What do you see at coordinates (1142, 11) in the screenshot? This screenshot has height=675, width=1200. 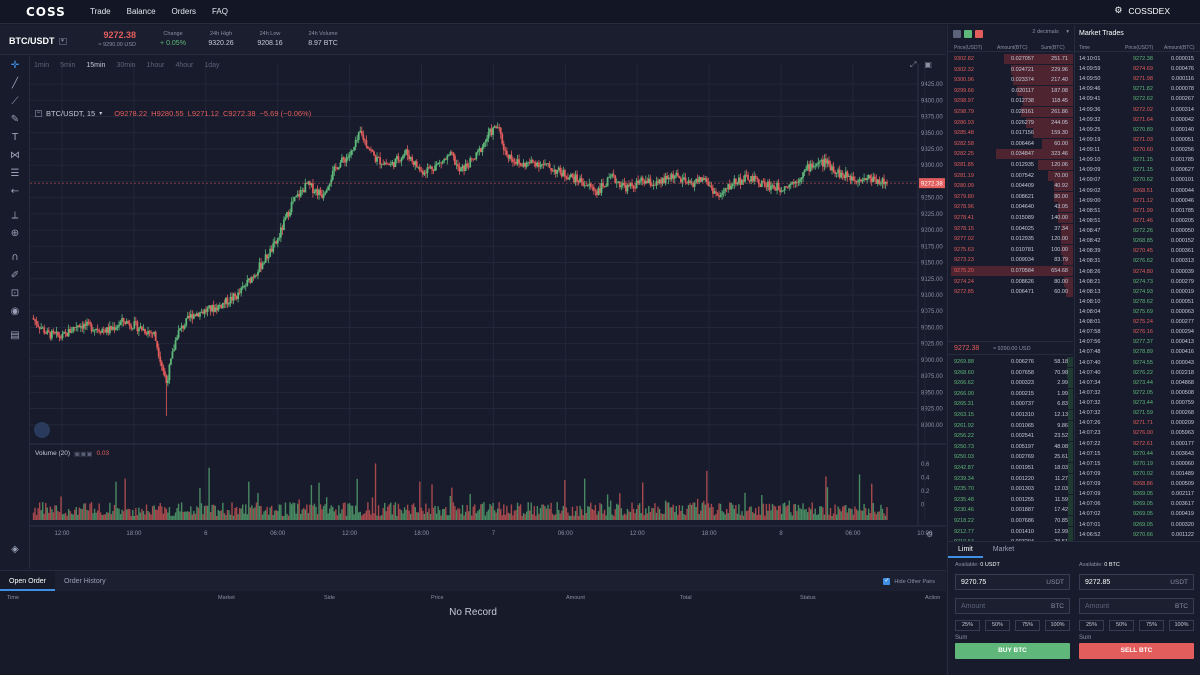 I see `user-menu: ⚙ COSSDEX` at bounding box center [1142, 11].